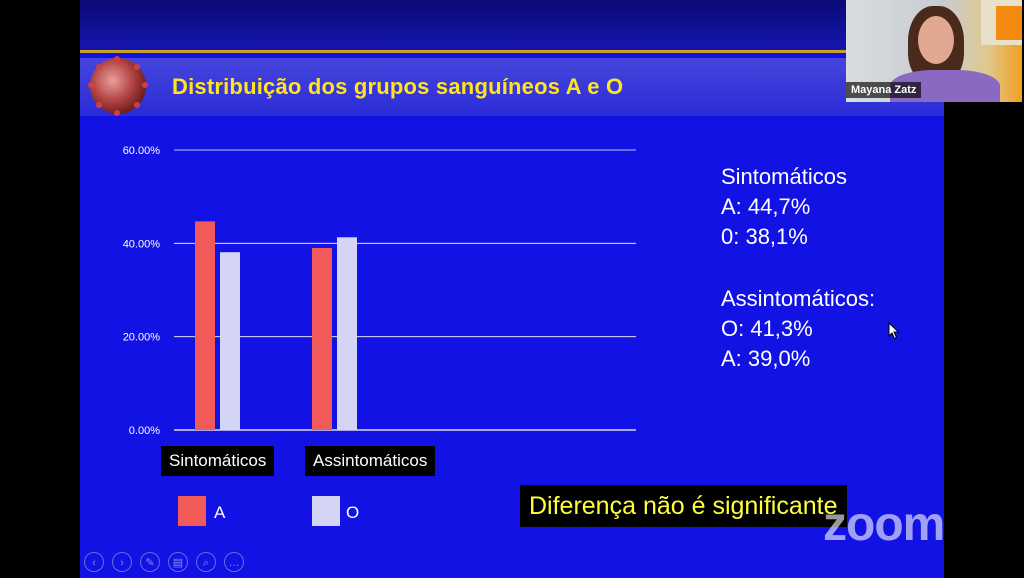 This screenshot has height=578, width=1024. I want to click on stats-line: O: 41,3%, so click(767, 328).